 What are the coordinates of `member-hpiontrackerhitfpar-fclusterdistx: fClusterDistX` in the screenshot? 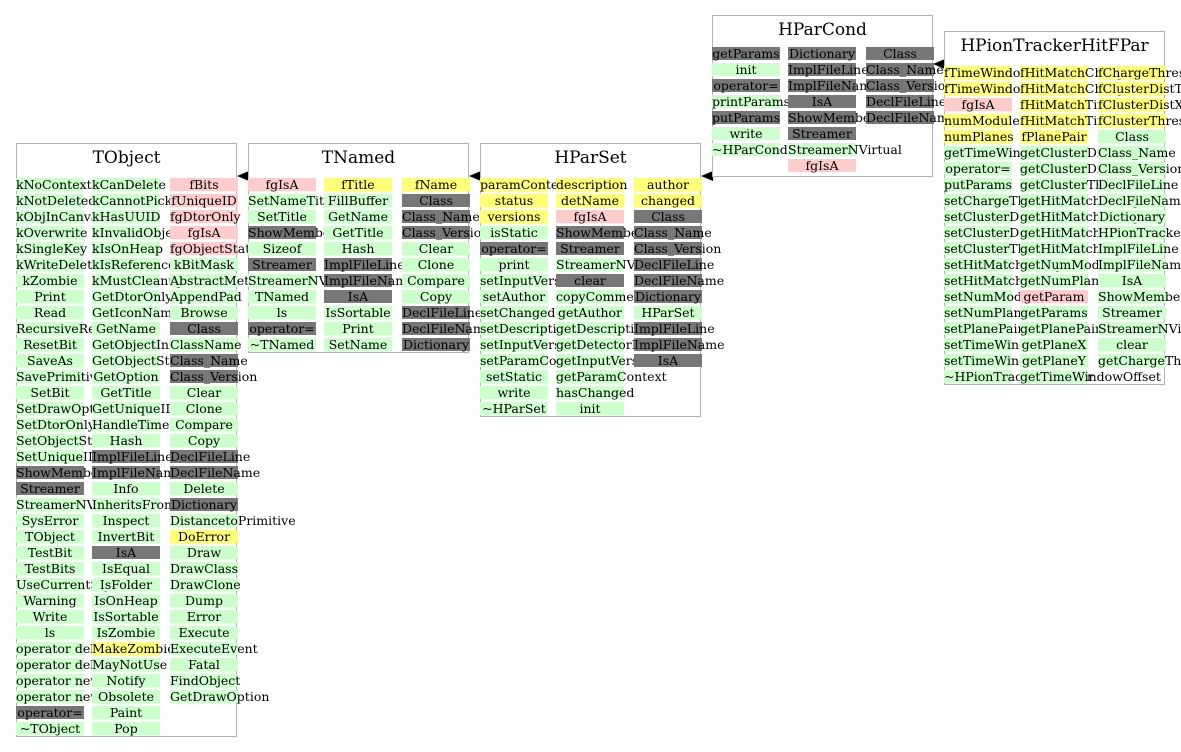 It's located at (1139, 104).